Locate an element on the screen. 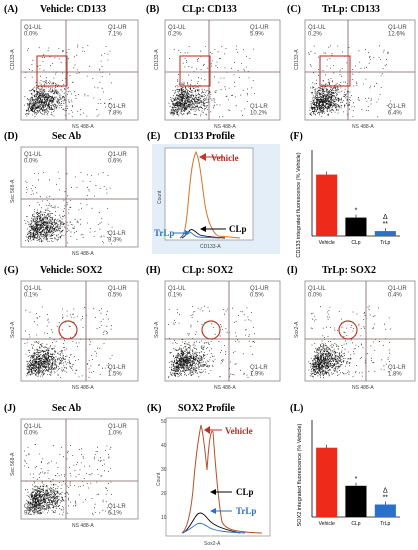 This screenshot has width=418, height=550. scatter-frame-I is located at coordinates (360, 331).